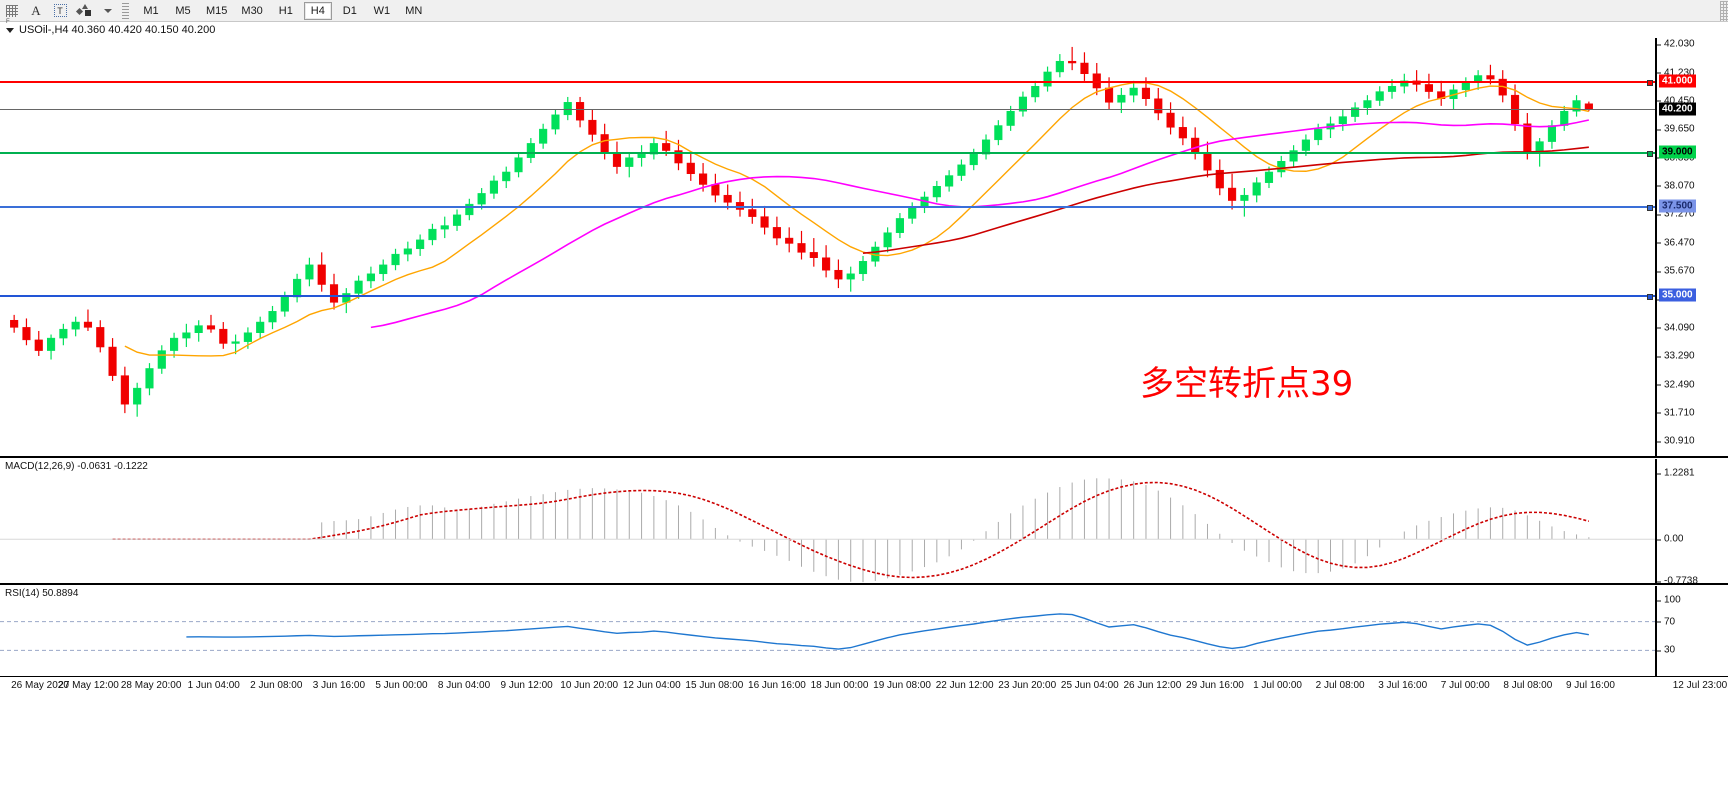  What do you see at coordinates (864, 457) in the screenshot?
I see `divider-price-macd` at bounding box center [864, 457].